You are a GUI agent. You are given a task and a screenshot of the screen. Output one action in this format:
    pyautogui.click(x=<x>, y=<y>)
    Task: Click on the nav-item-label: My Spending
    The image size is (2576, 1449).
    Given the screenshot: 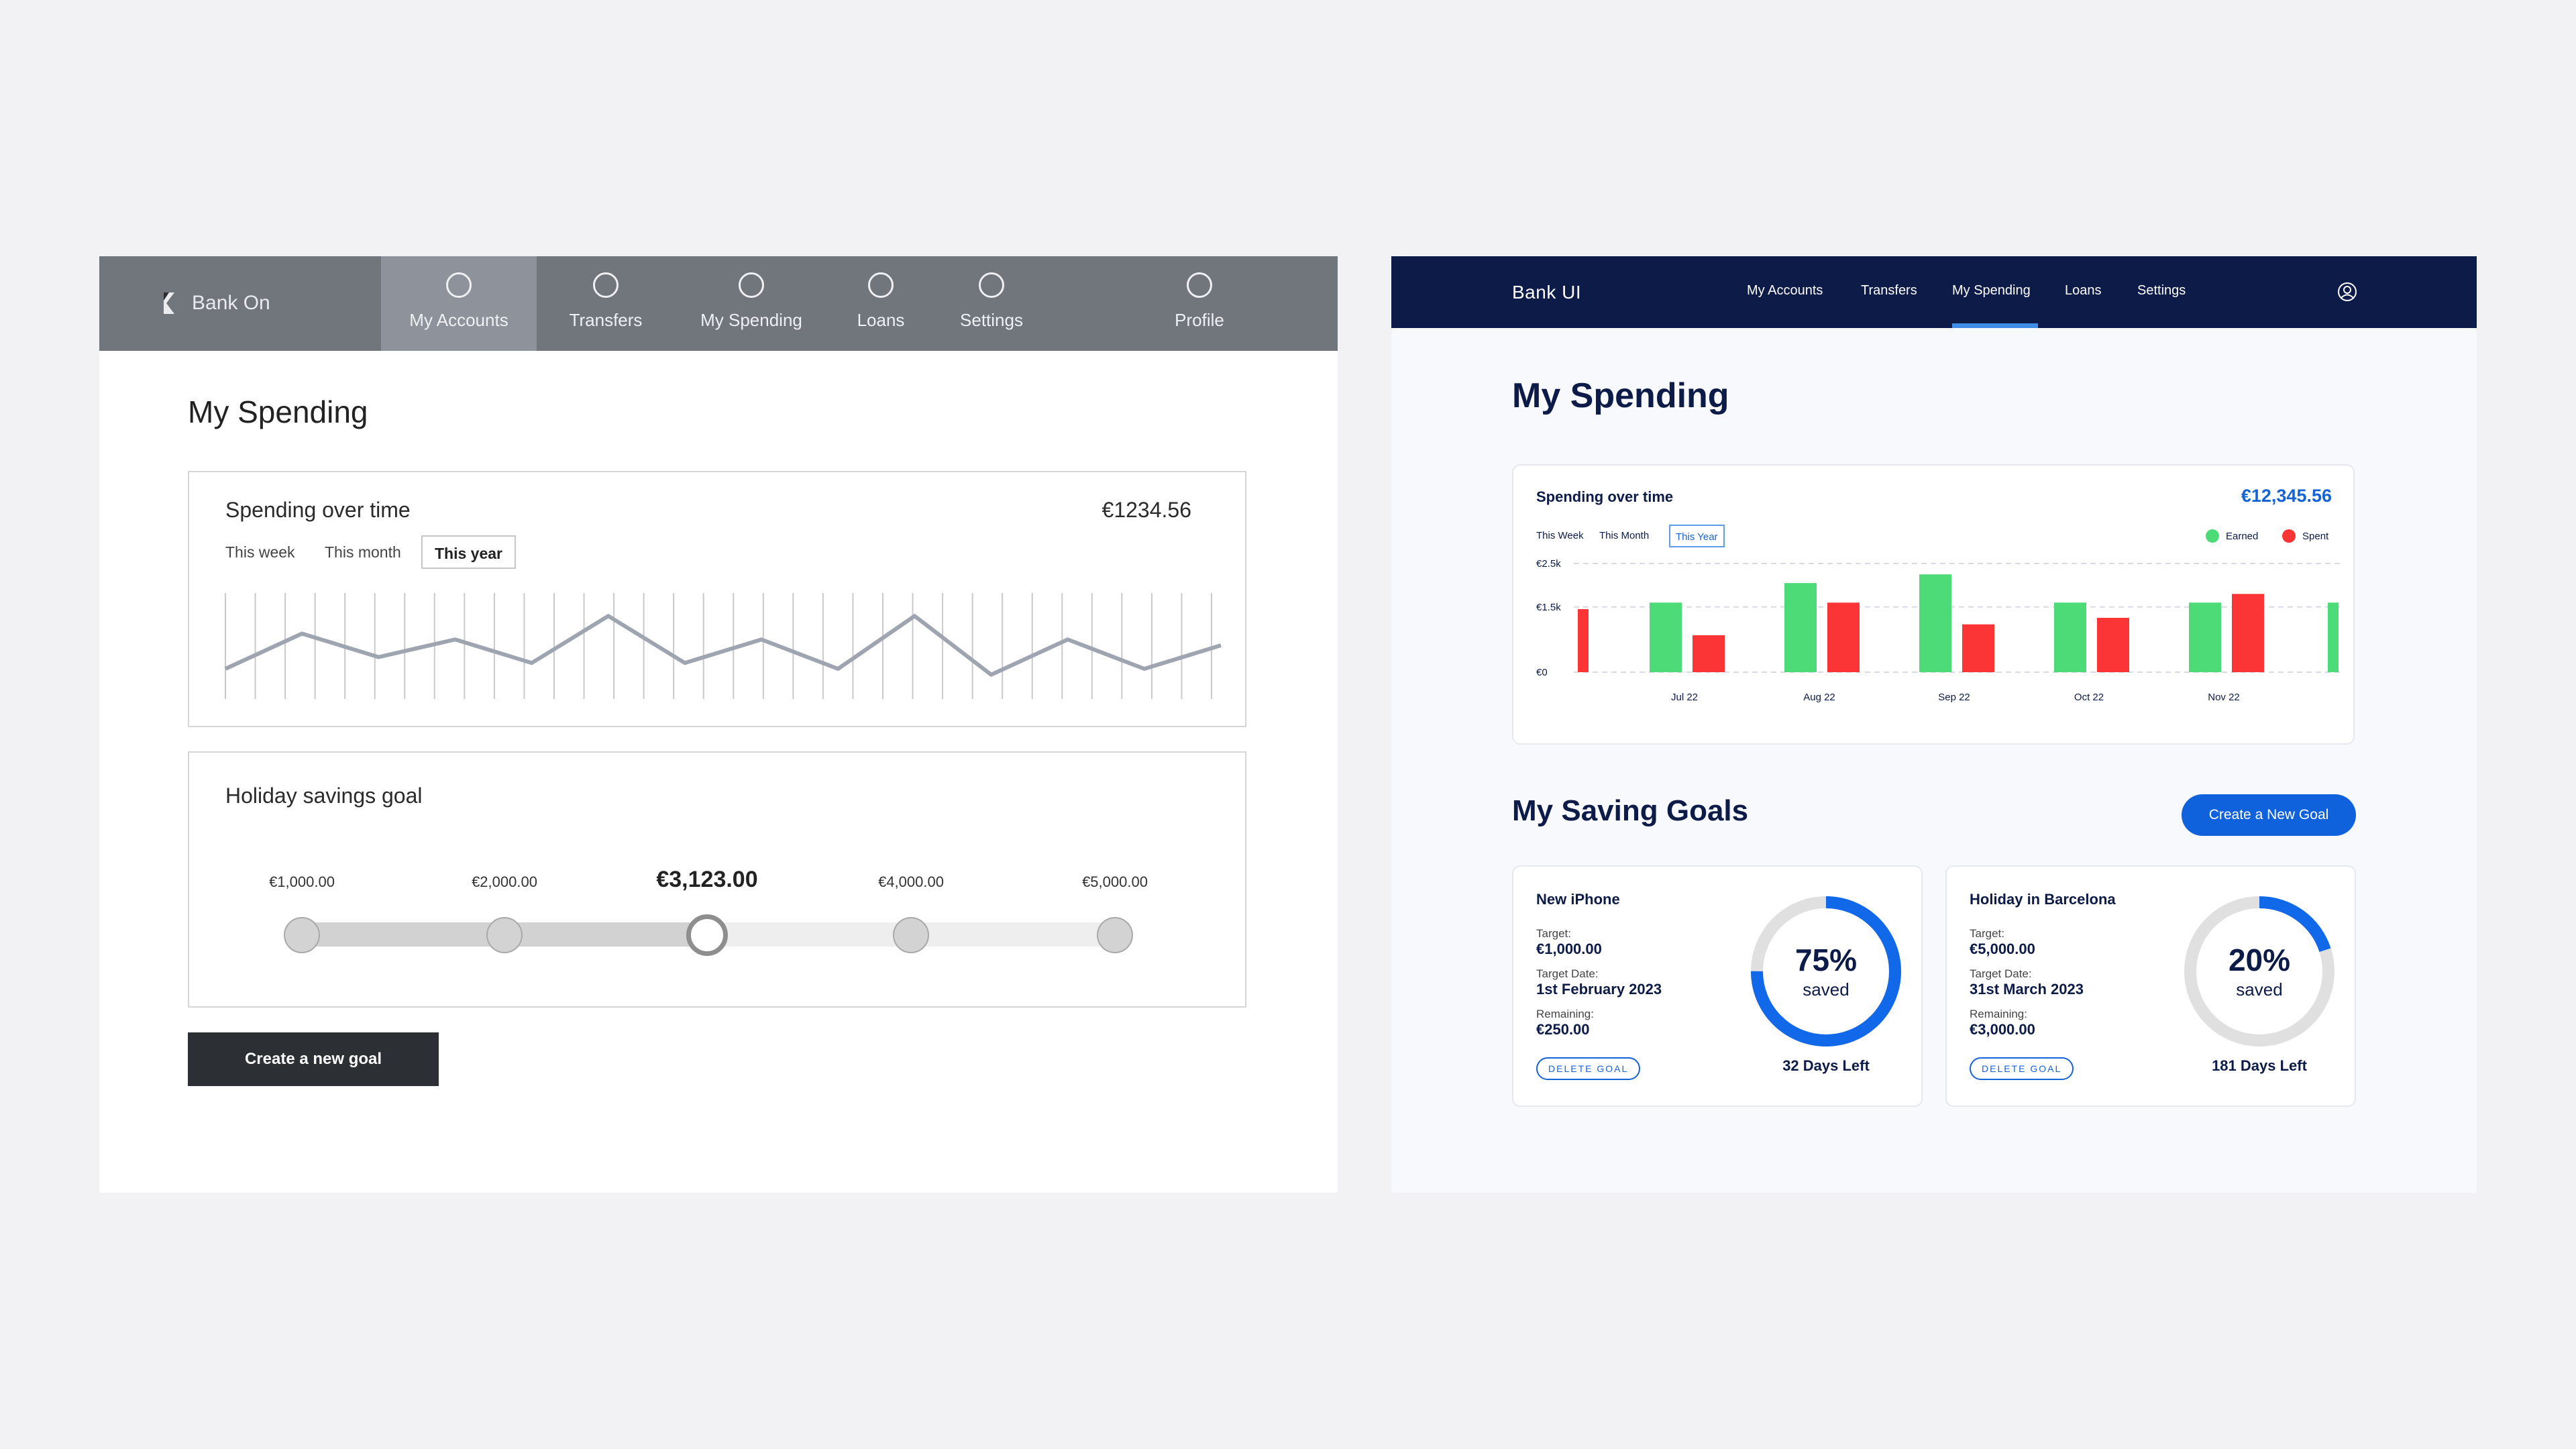 What is the action you would take?
    pyautogui.click(x=751, y=320)
    